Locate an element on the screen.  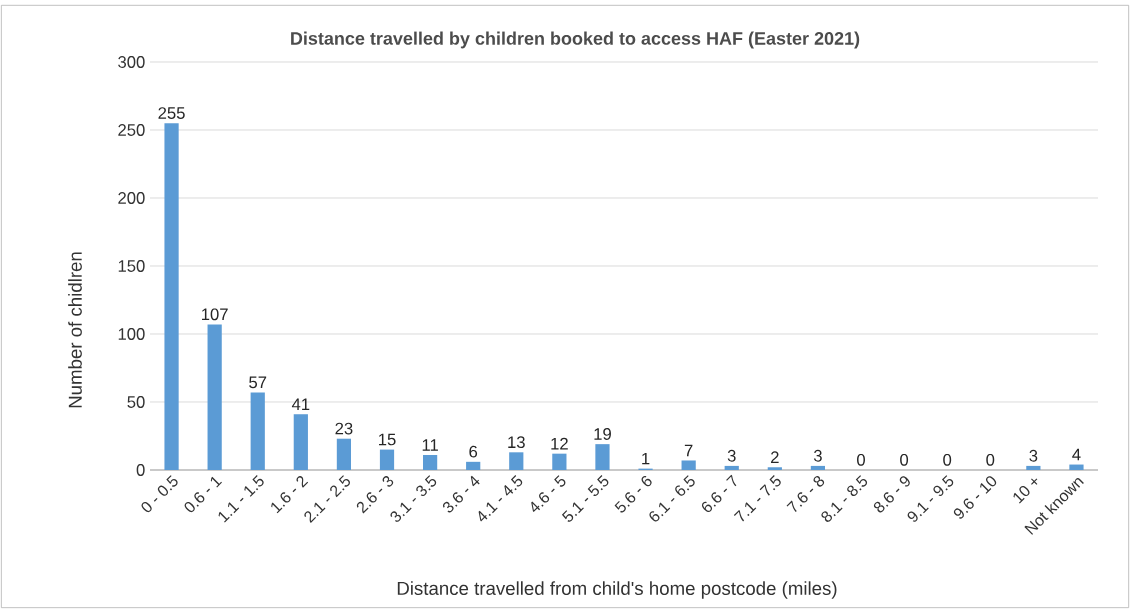
x-axis-title: Distance travelled from child's home postcode (miles) is located at coordinates (617, 590).